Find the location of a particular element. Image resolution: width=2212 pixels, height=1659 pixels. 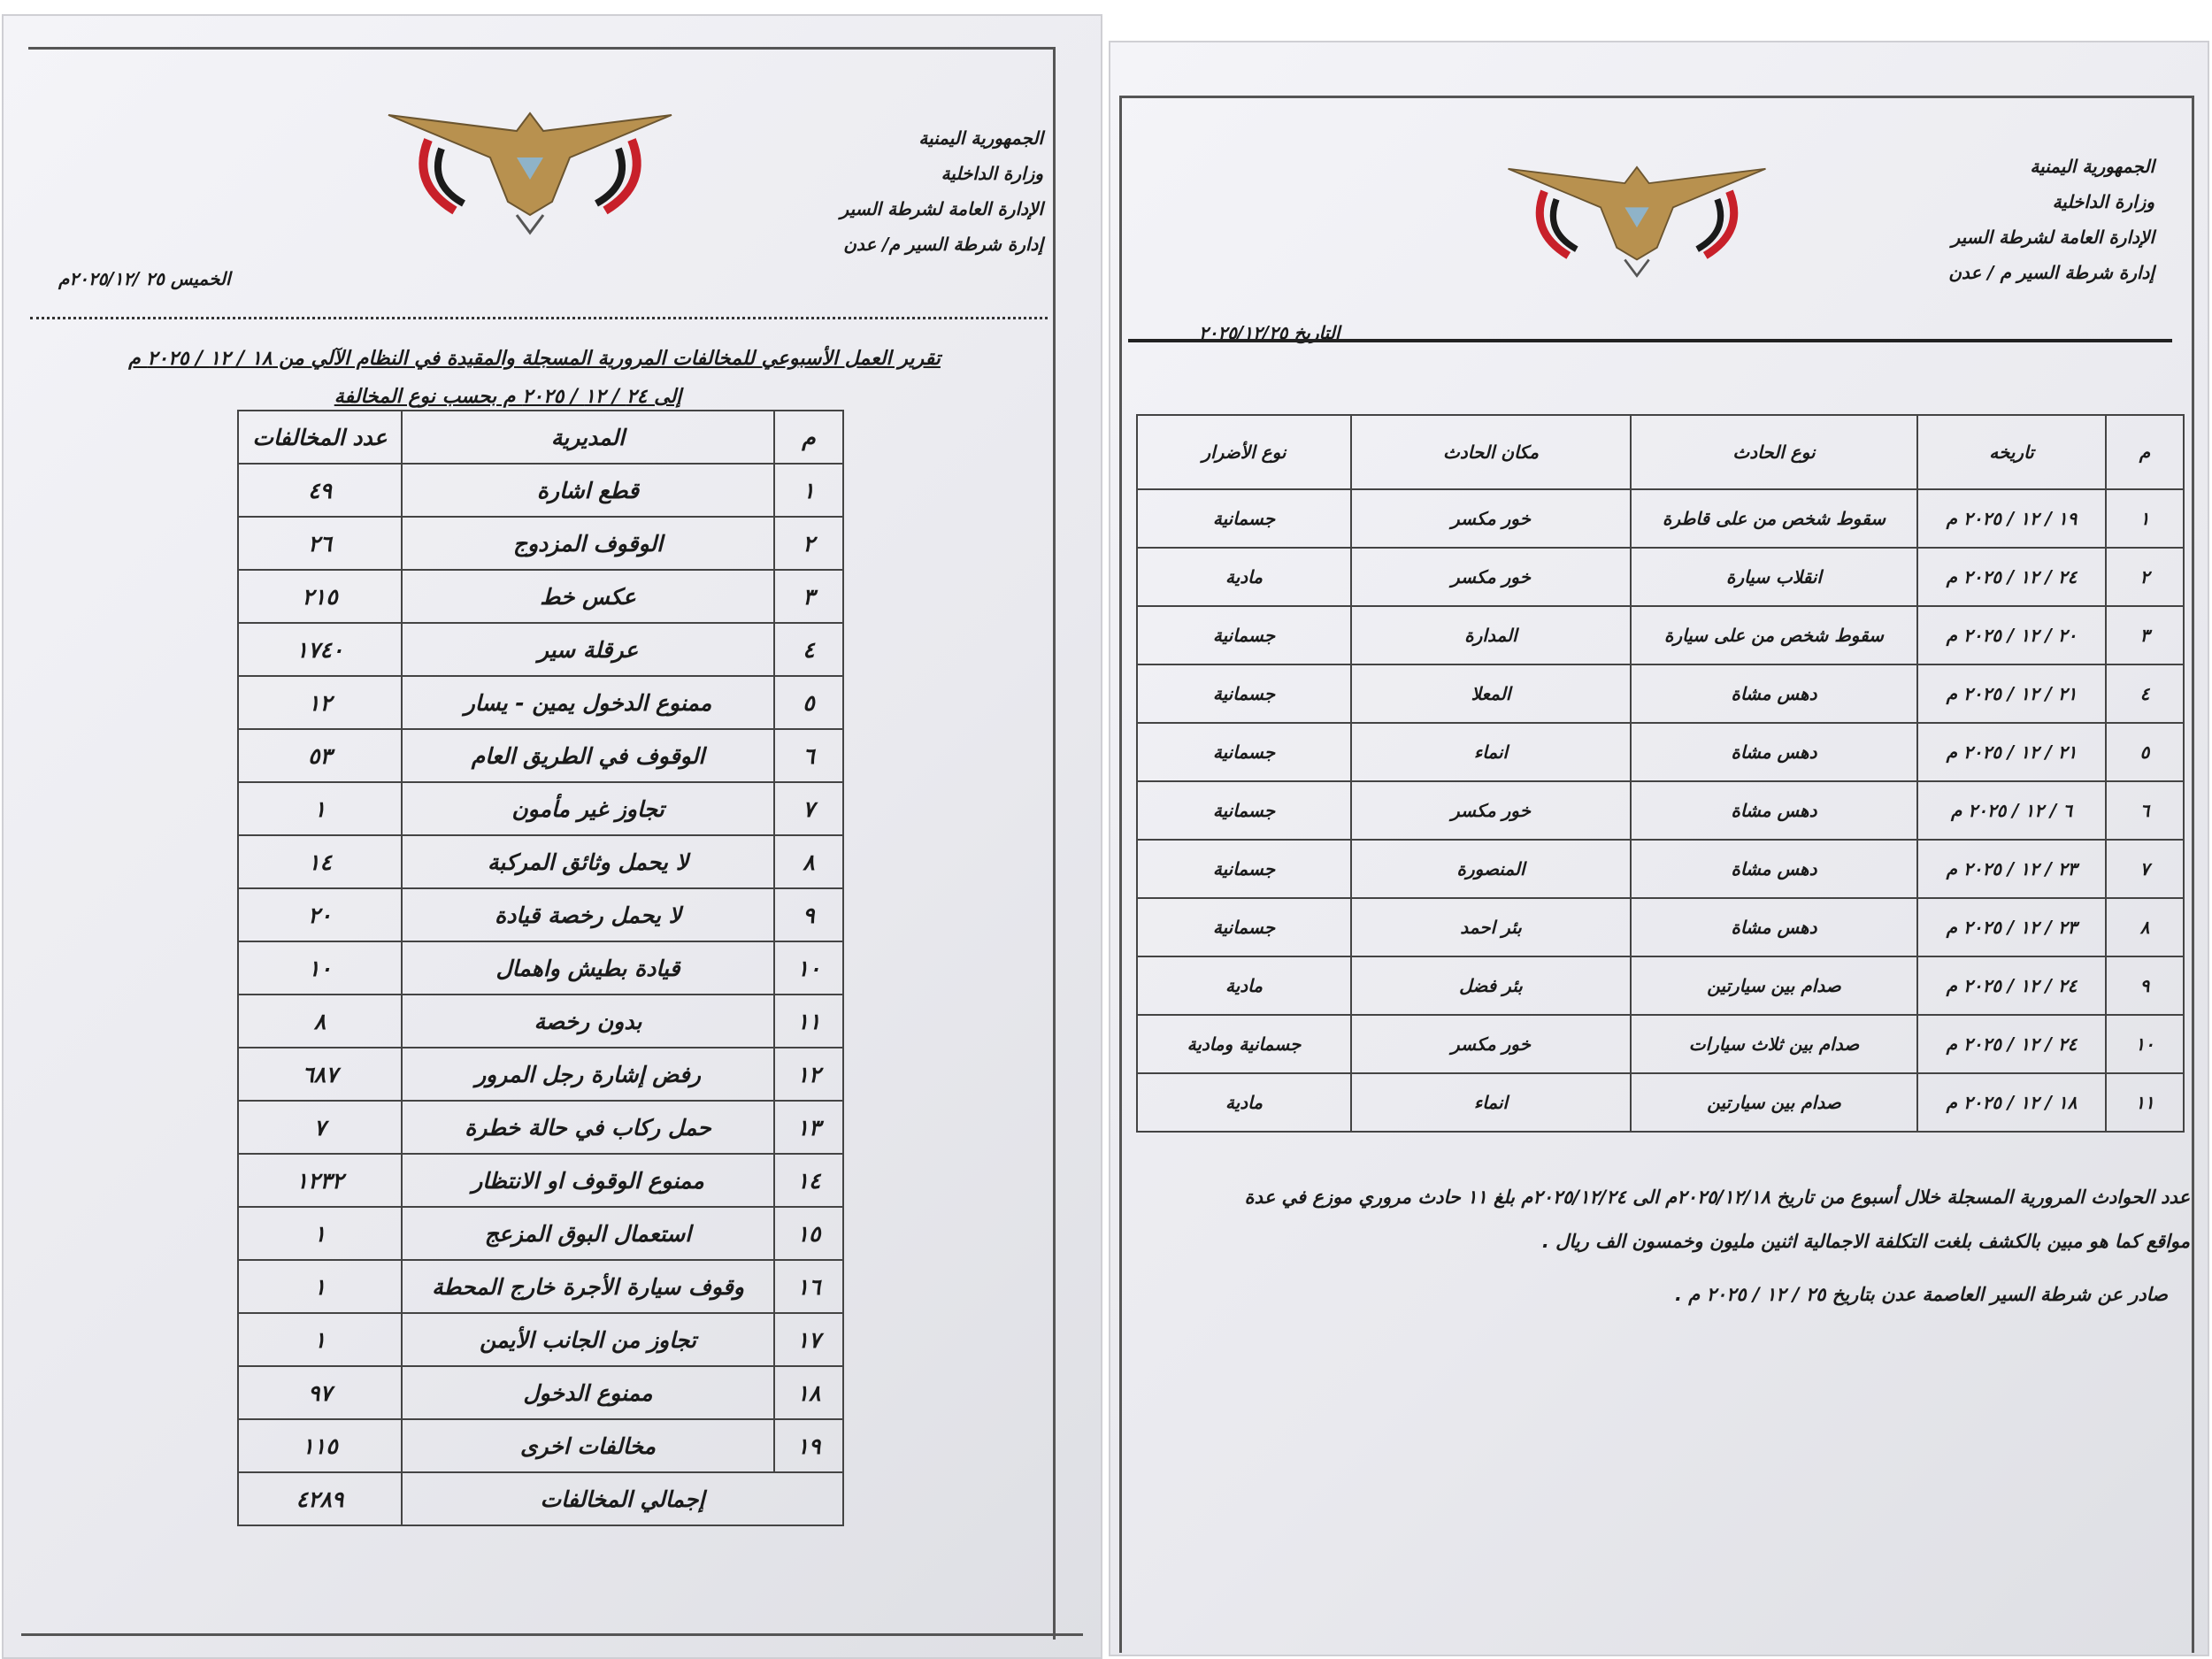

cell-count: ٧ is located at coordinates (320, 1128).